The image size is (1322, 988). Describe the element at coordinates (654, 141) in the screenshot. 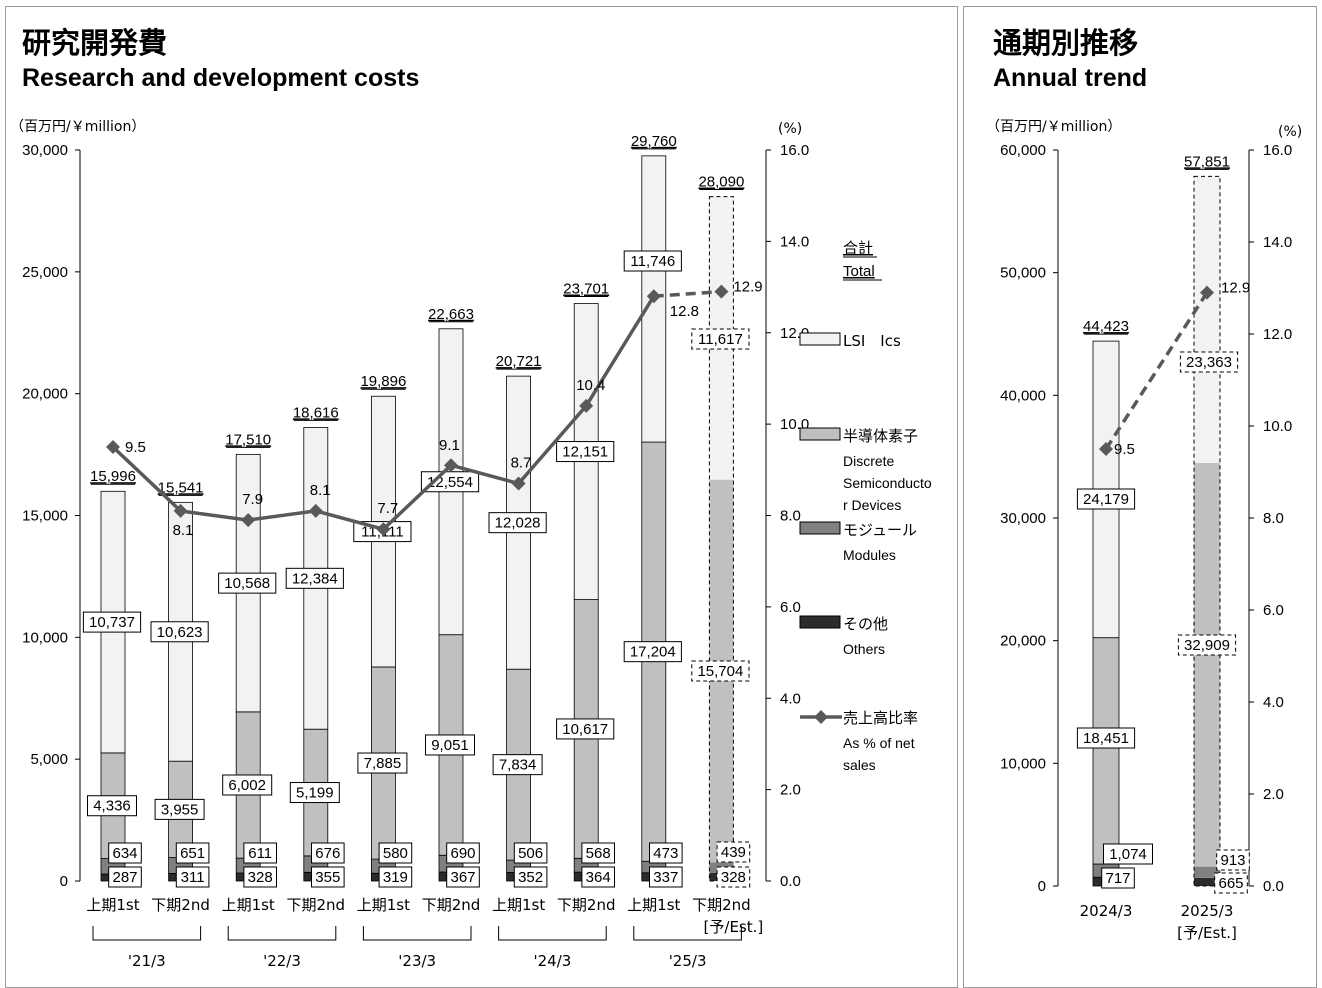

I see `left-total-label: 29,760` at that location.